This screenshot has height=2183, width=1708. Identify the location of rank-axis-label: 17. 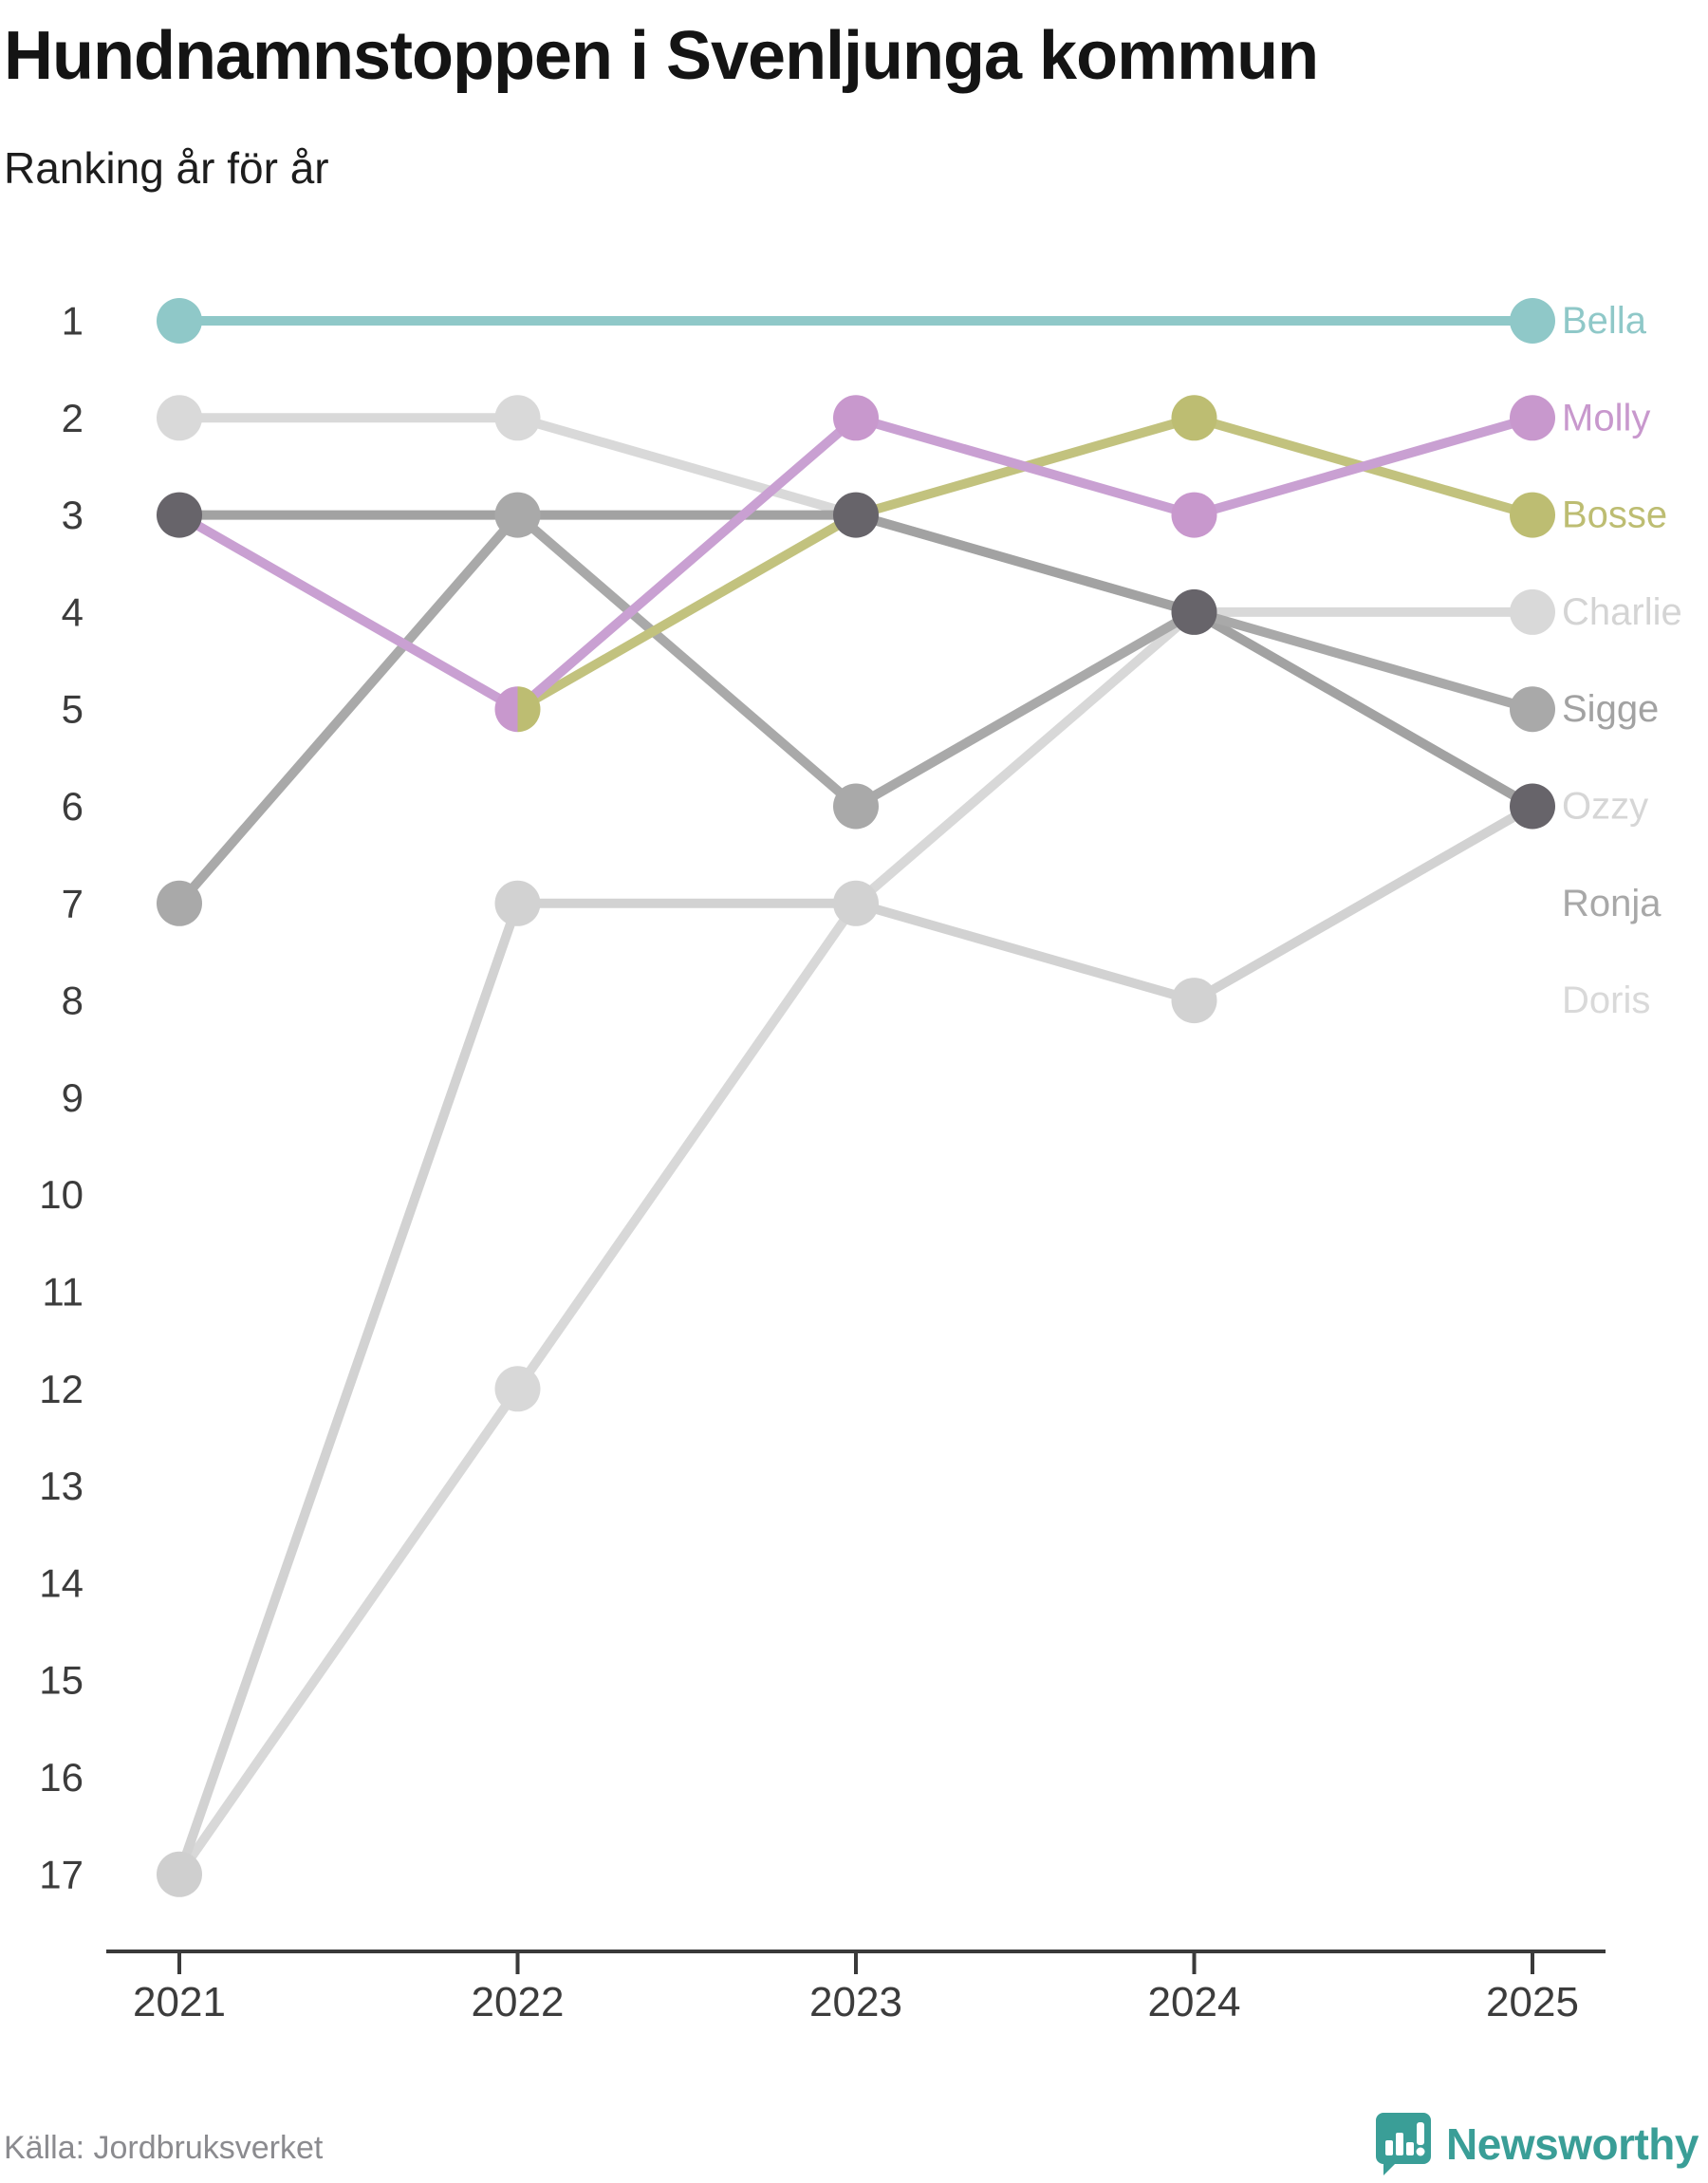
(62, 1874).